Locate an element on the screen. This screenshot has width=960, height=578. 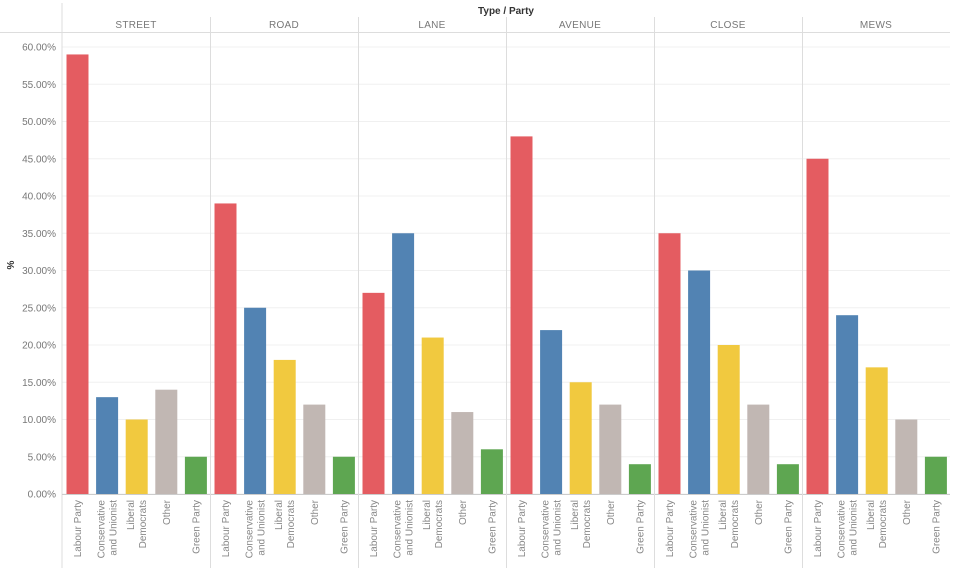
y-tick-label: 15.00% is located at coordinates (39, 383).